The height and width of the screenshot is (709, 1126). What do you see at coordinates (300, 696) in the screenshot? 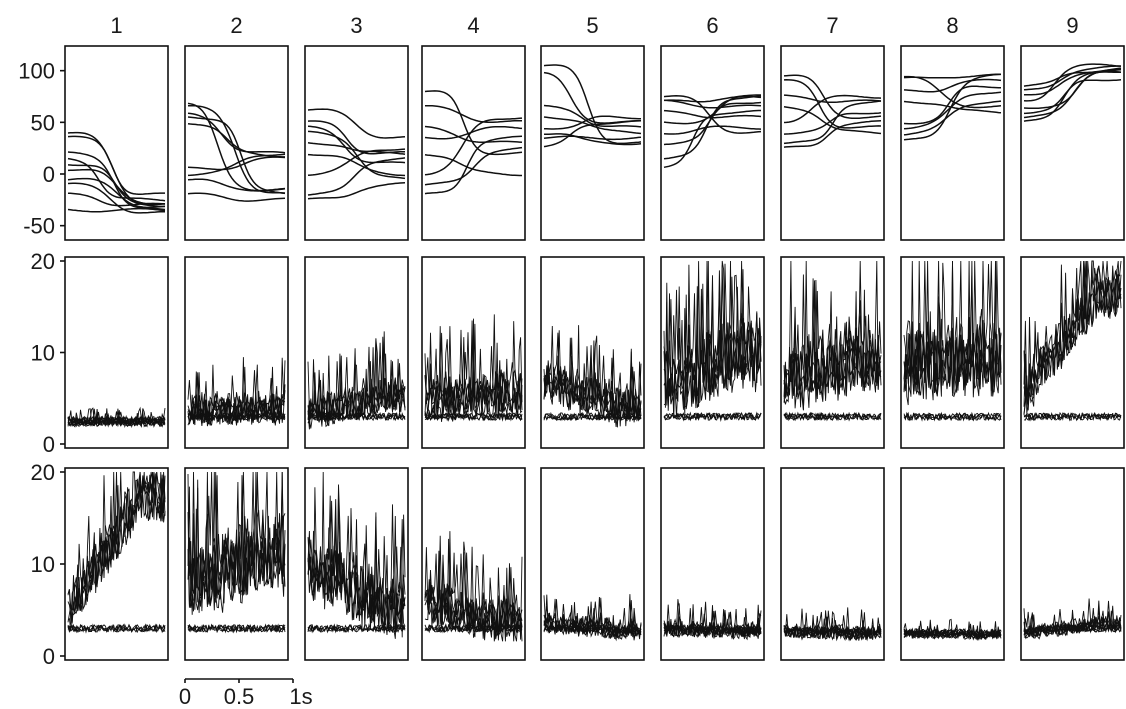
I see `scale-bar-label-2: 1s` at bounding box center [300, 696].